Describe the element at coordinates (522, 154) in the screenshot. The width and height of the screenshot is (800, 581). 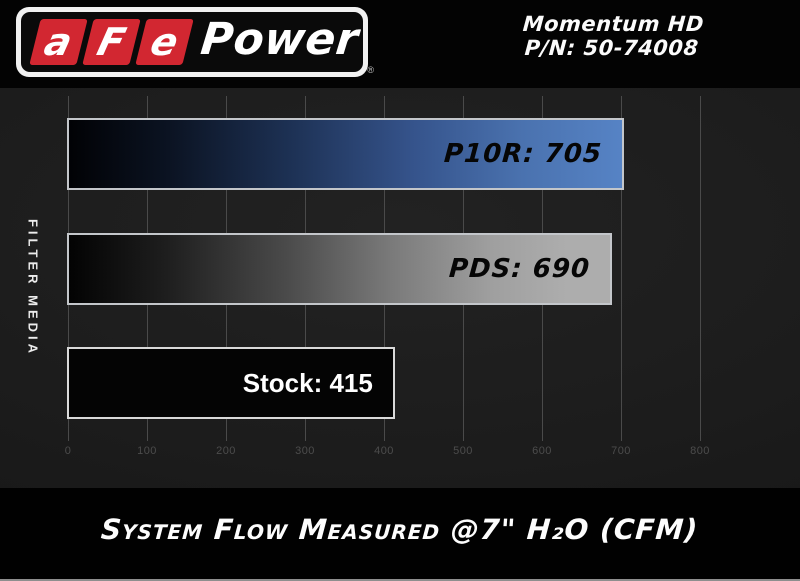
I see `bar-value-label-p10r: P10R: 705` at that location.